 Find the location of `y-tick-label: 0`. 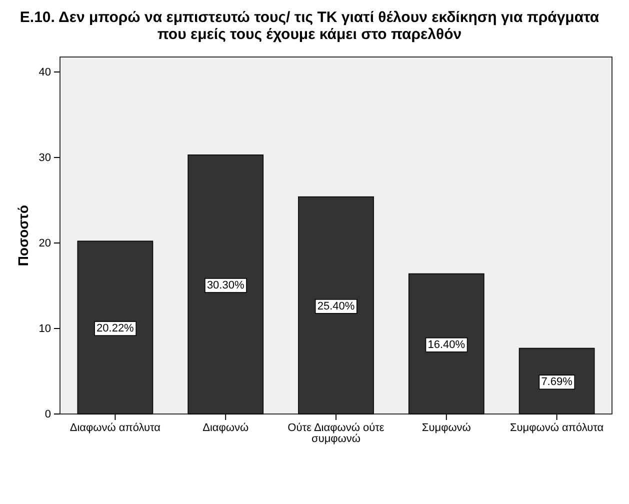

y-tick-label: 0 is located at coordinates (47, 414).